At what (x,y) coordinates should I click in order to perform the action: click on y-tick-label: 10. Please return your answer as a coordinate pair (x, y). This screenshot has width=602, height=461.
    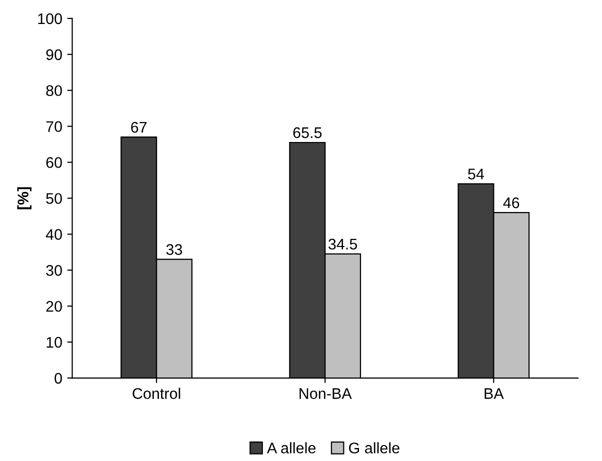
    Looking at the image, I should click on (54, 342).